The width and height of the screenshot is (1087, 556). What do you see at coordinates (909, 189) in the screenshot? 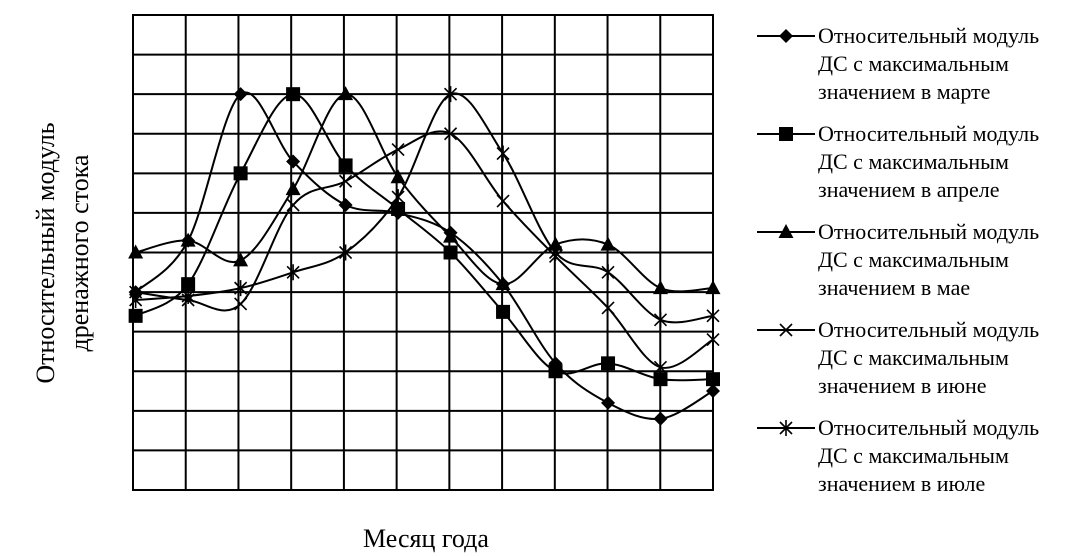
I see `legend-label: значением в апреле` at bounding box center [909, 189].